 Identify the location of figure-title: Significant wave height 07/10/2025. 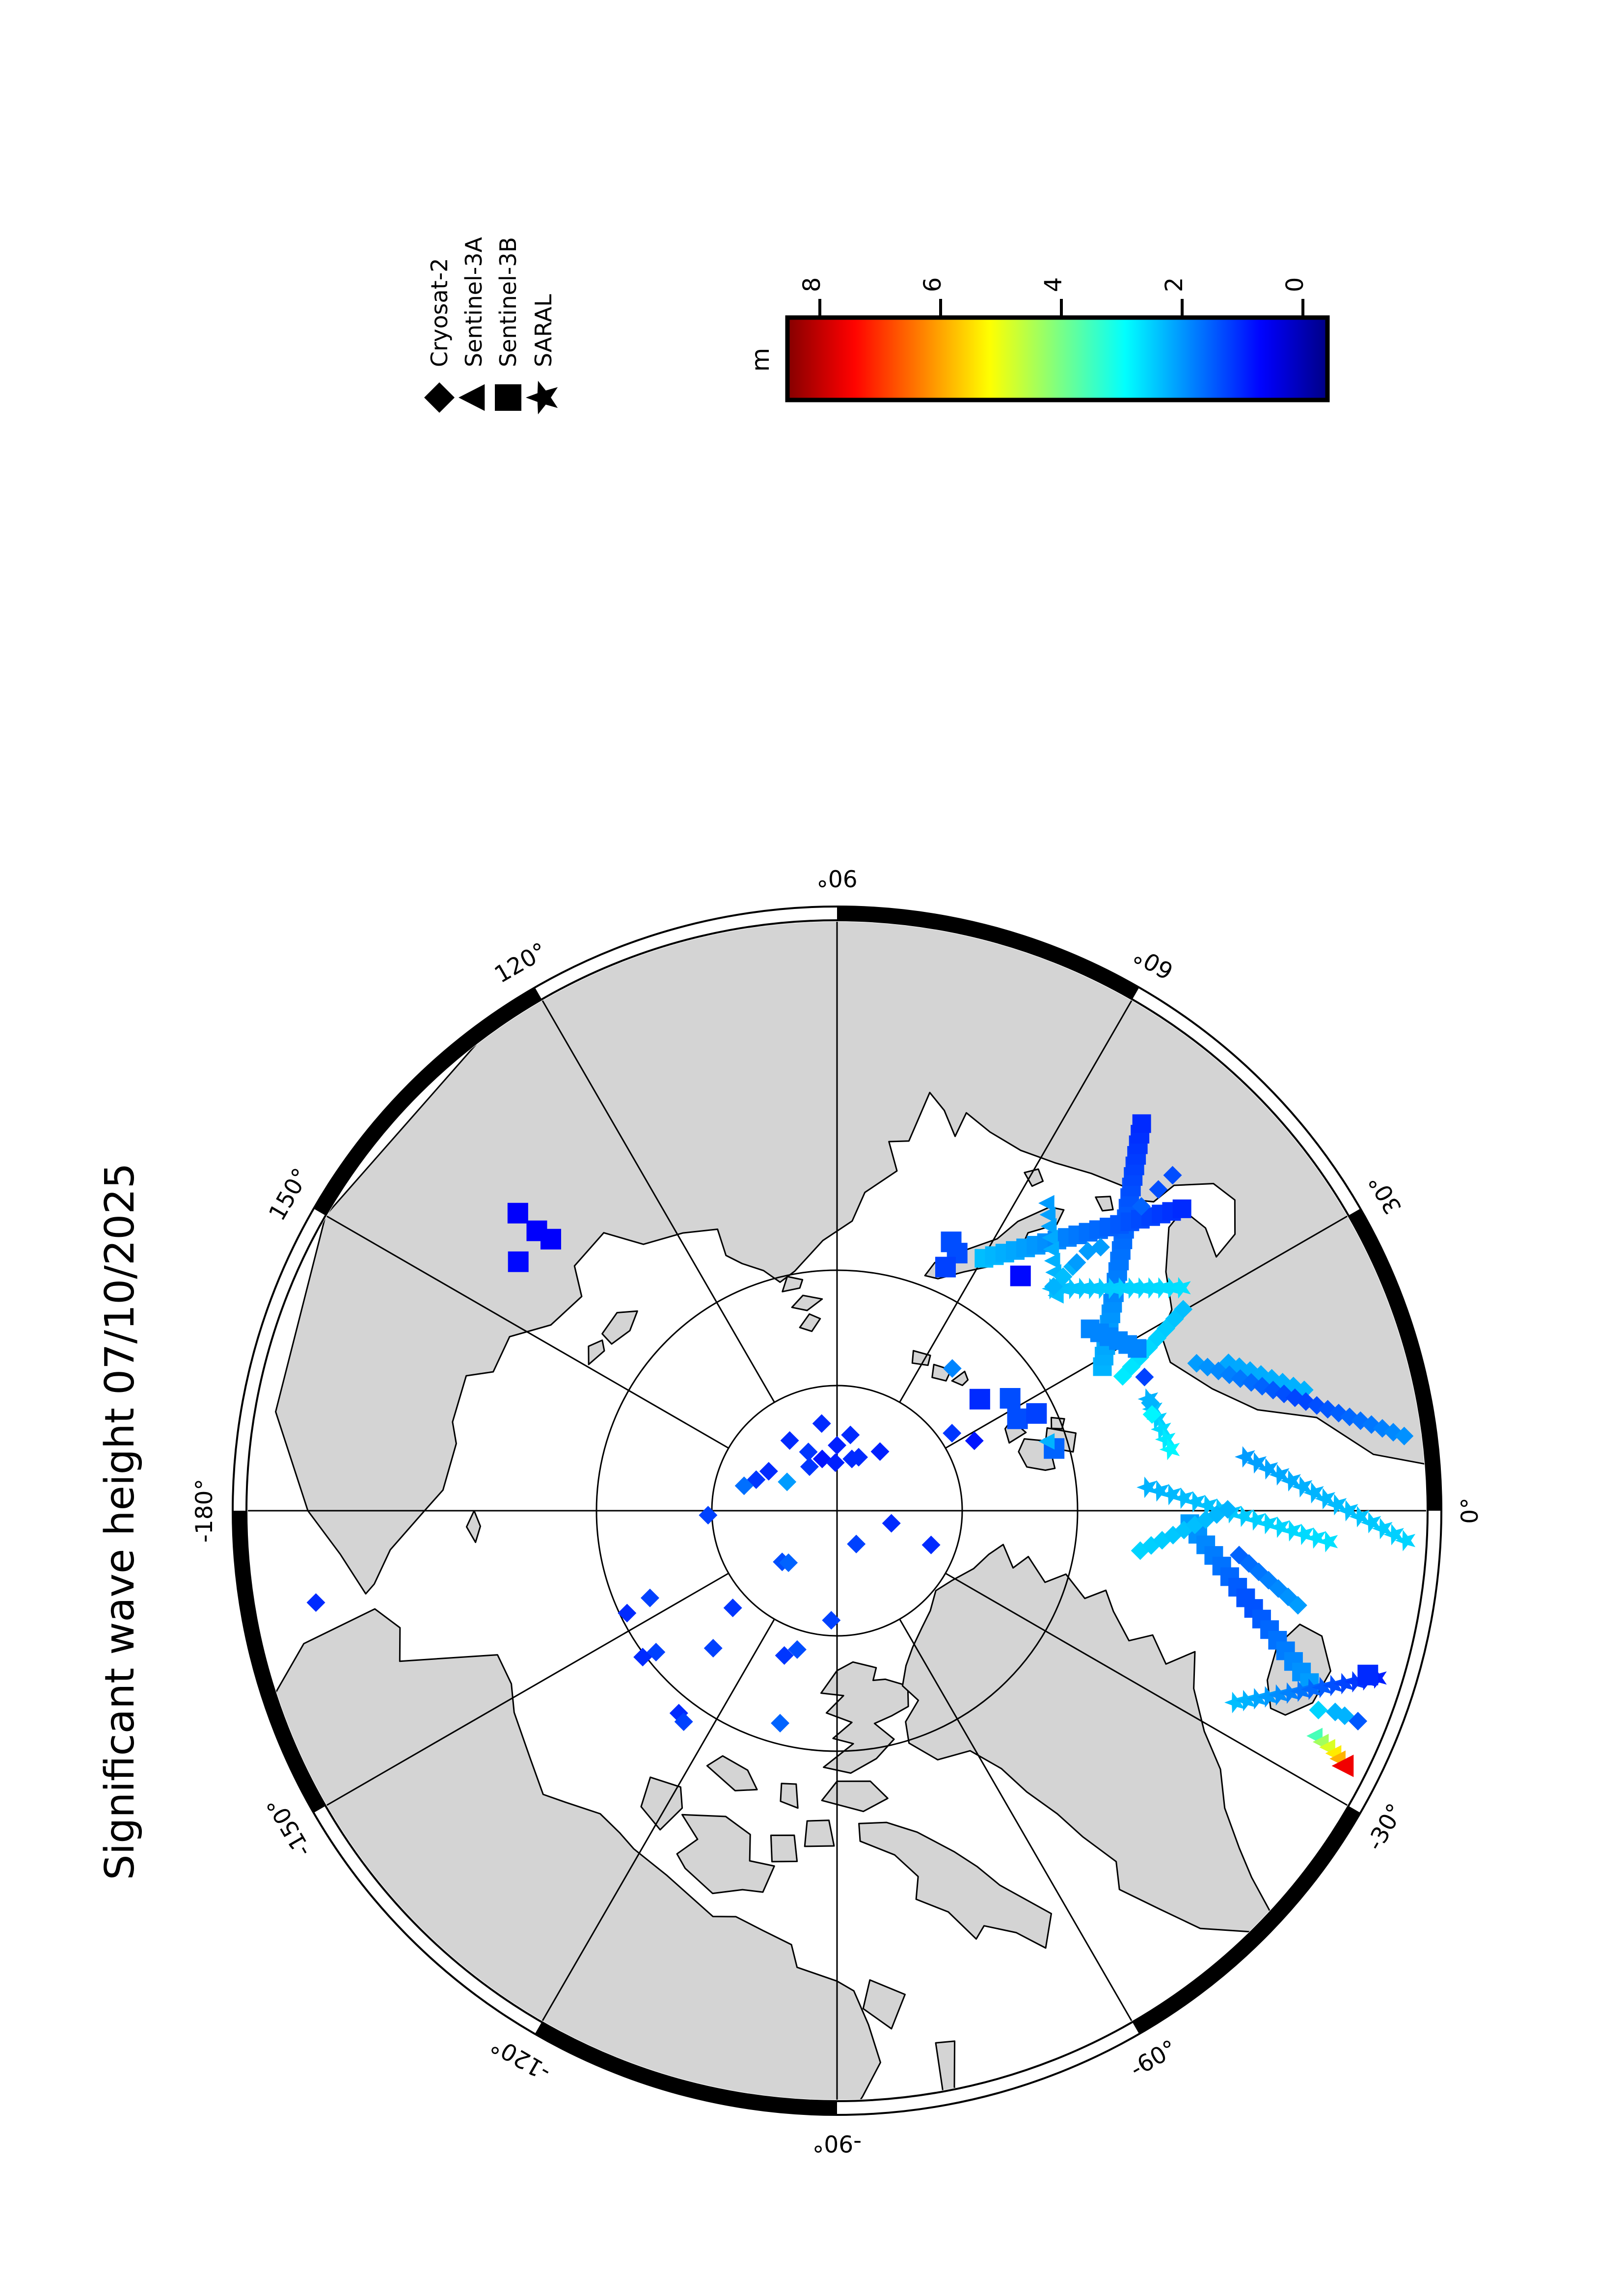
(120, 1521).